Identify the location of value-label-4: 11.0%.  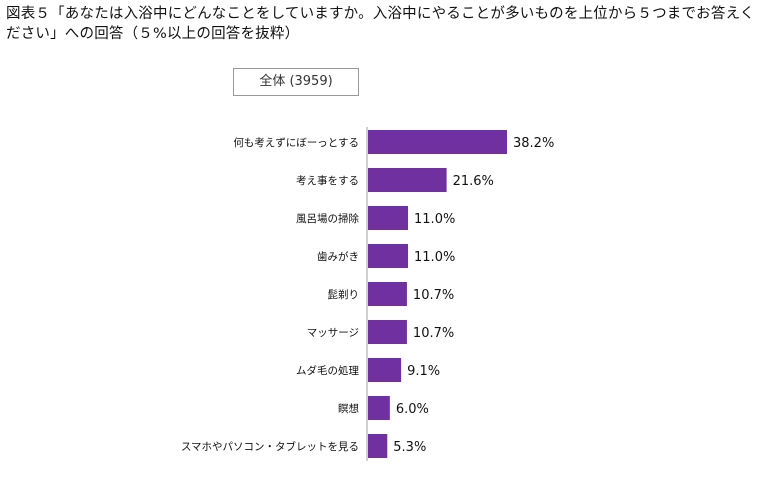
(434, 257).